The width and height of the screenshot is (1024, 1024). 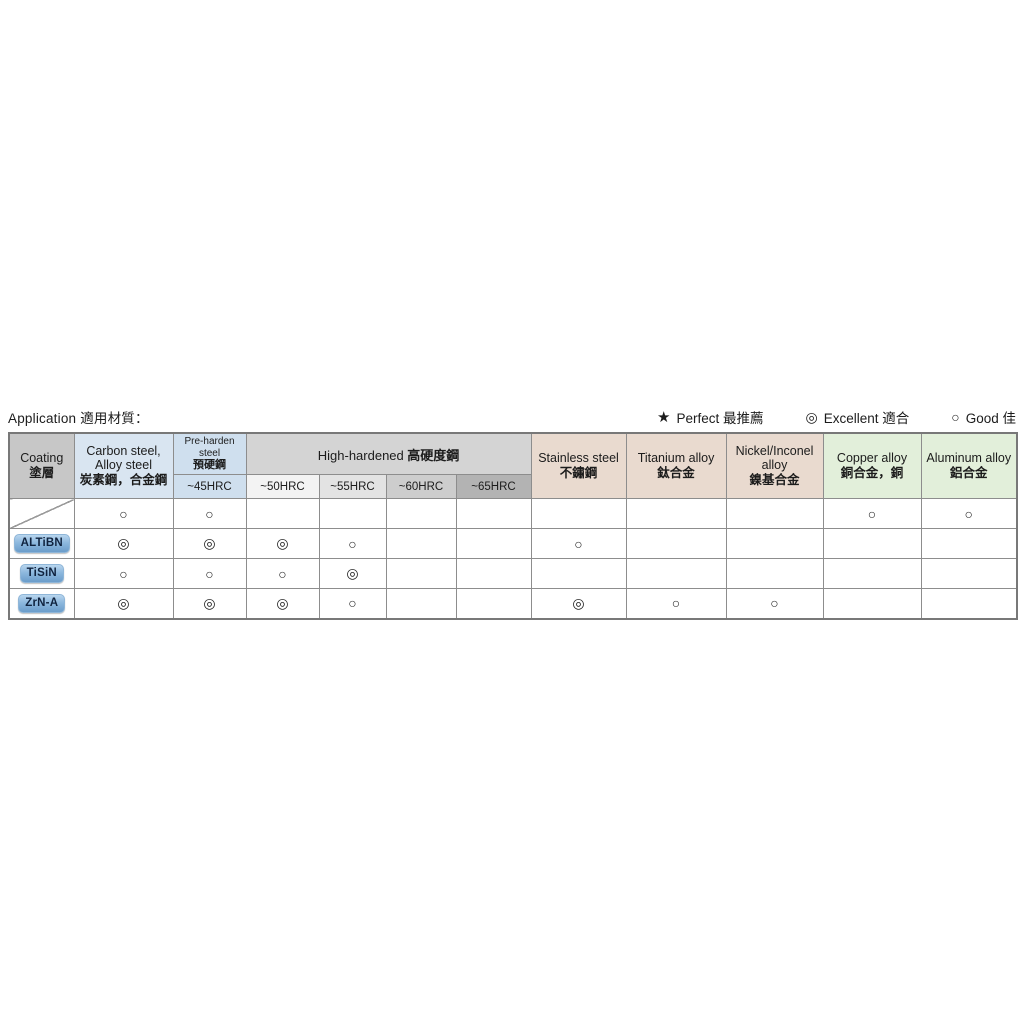 What do you see at coordinates (209, 487) in the screenshot?
I see `column-header-45hrc: ~45HRC` at bounding box center [209, 487].